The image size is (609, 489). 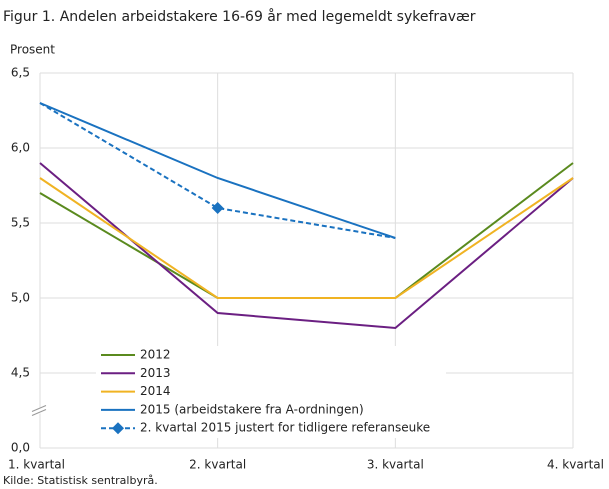 I want to click on legend-label: 2014, so click(x=155, y=391).